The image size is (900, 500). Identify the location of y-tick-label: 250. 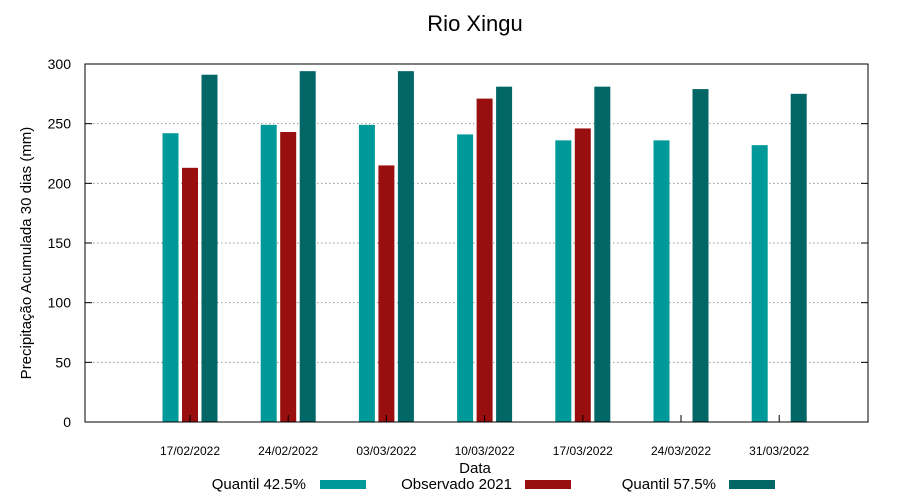
(60, 124).